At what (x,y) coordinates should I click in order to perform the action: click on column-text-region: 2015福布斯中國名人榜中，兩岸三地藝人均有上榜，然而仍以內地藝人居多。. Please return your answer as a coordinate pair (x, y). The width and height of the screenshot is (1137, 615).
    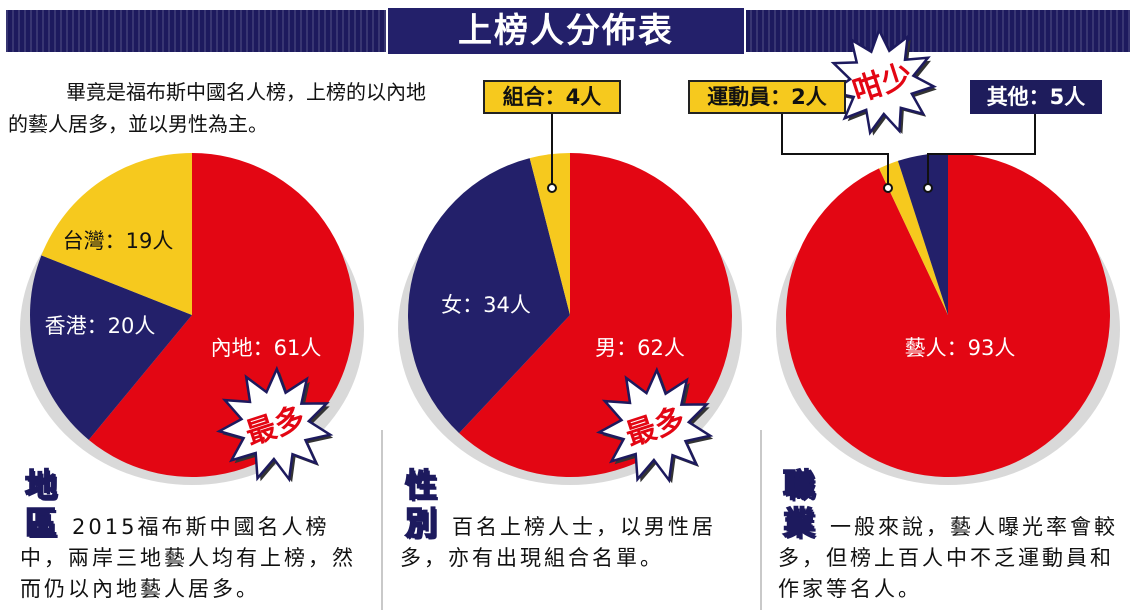
    Looking at the image, I should click on (188, 558).